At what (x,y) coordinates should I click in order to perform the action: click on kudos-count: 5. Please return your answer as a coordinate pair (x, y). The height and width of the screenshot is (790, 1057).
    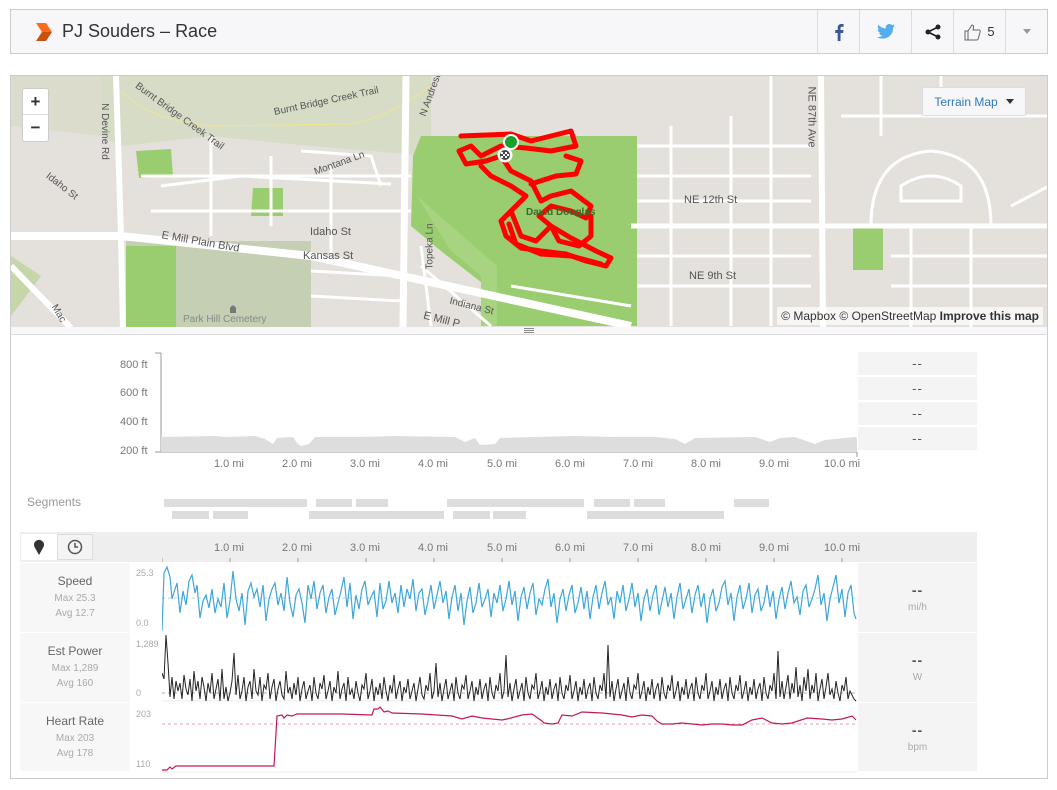
    Looking at the image, I should click on (991, 31).